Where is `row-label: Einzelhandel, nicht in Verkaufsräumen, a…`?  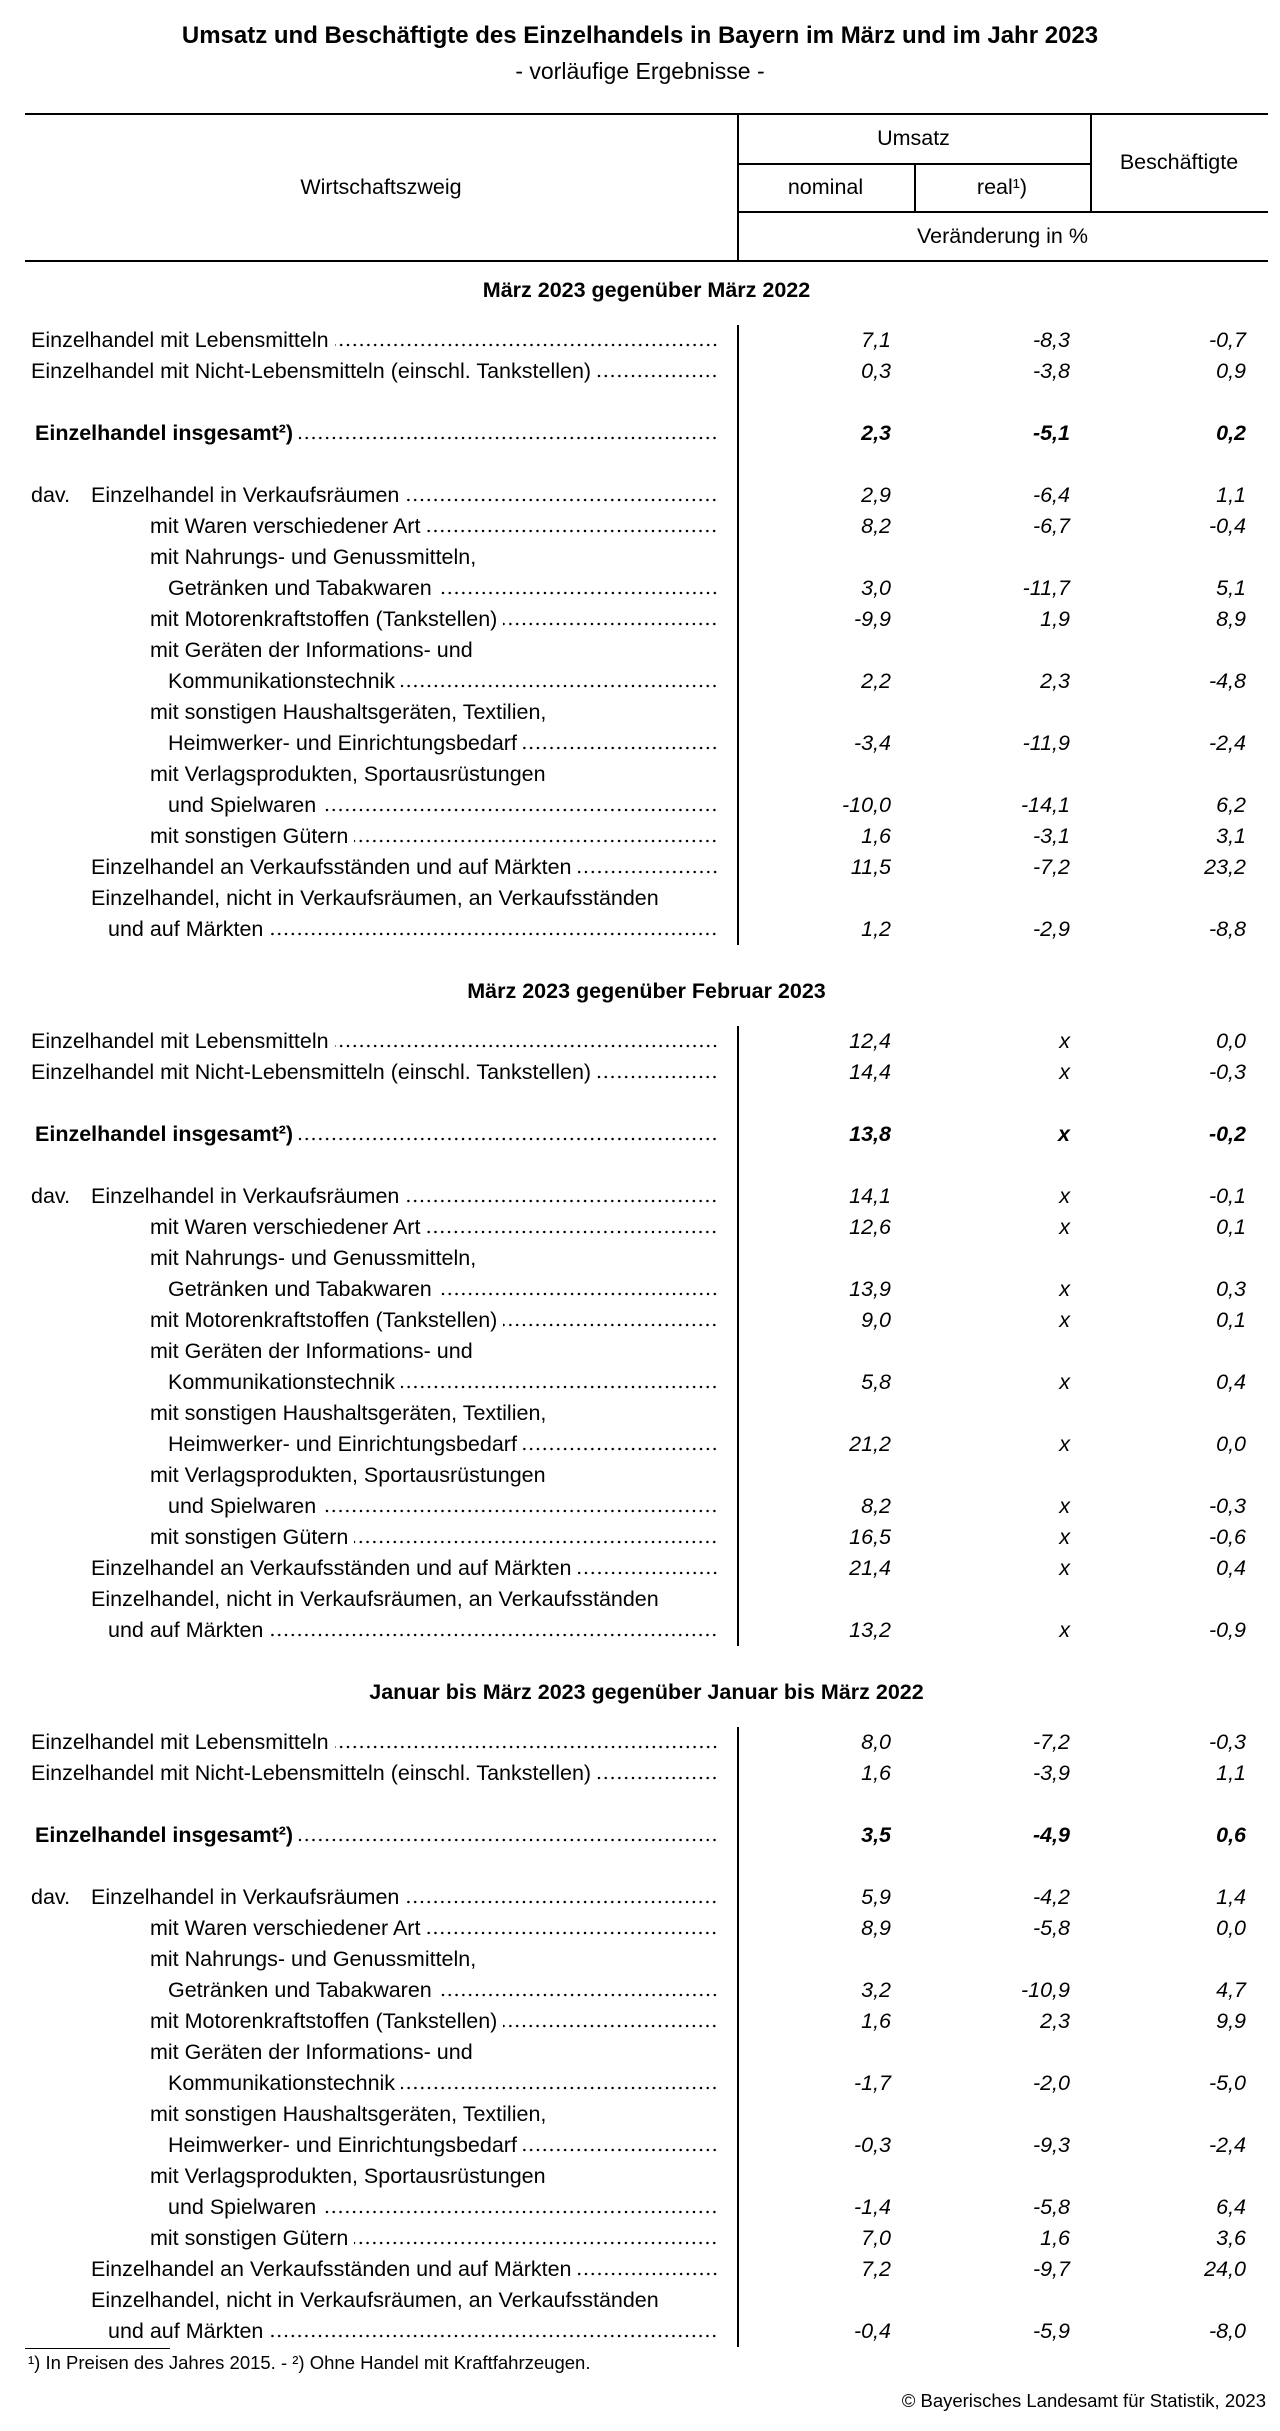 row-label: Einzelhandel, nicht in Verkaufsräumen, a… is located at coordinates (381, 914).